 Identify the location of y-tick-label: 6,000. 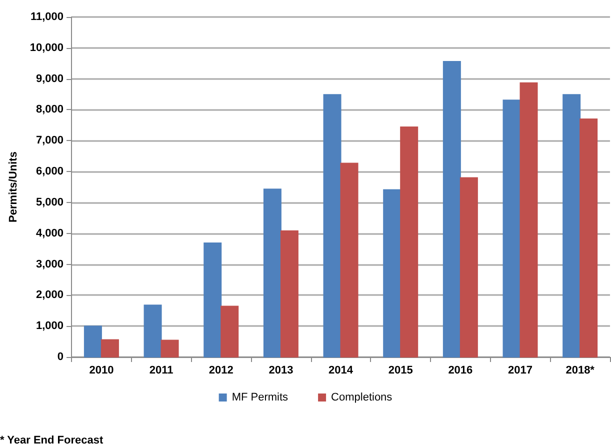
(50, 172).